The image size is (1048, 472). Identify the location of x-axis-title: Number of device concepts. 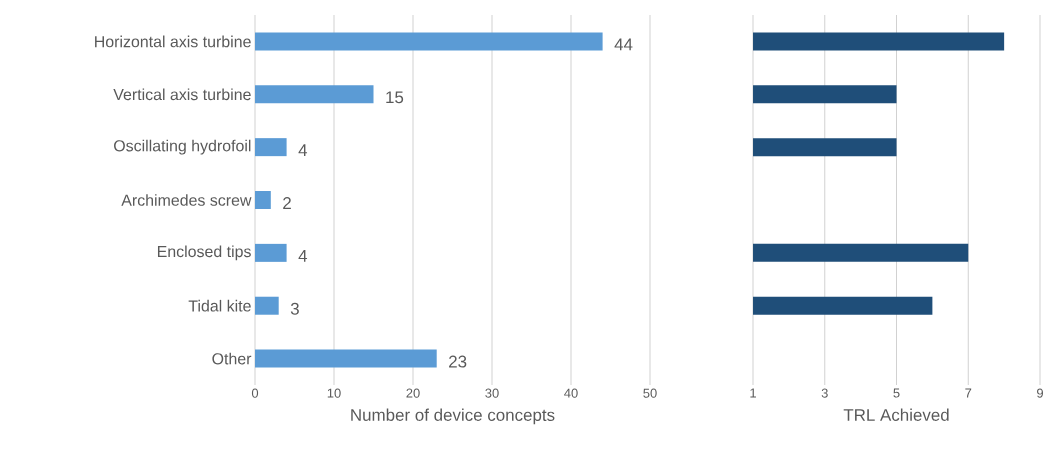
(453, 416).